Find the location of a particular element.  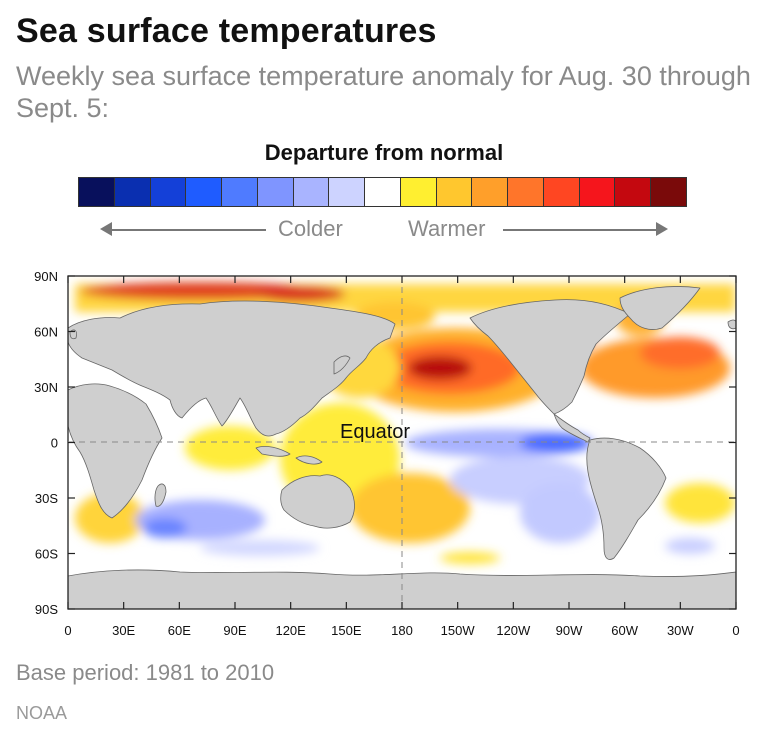

lat-tick-label: 60N is located at coordinates (46, 332).